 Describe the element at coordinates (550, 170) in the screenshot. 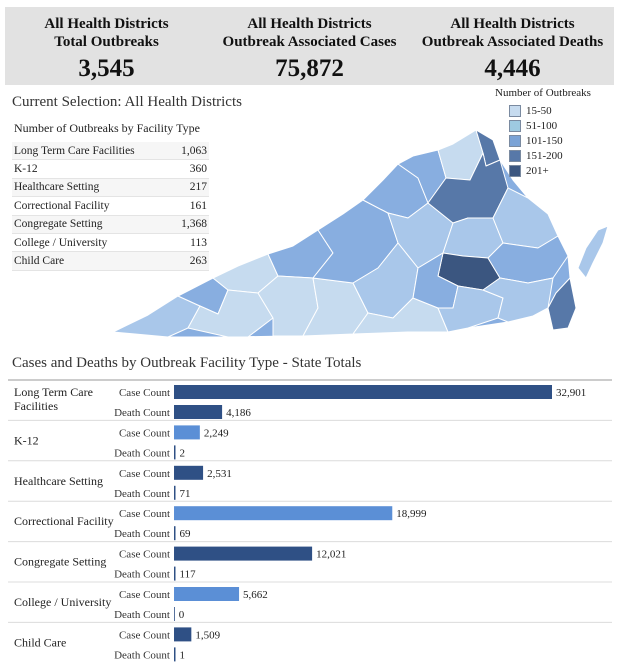

I see `legend-item: 201+` at that location.